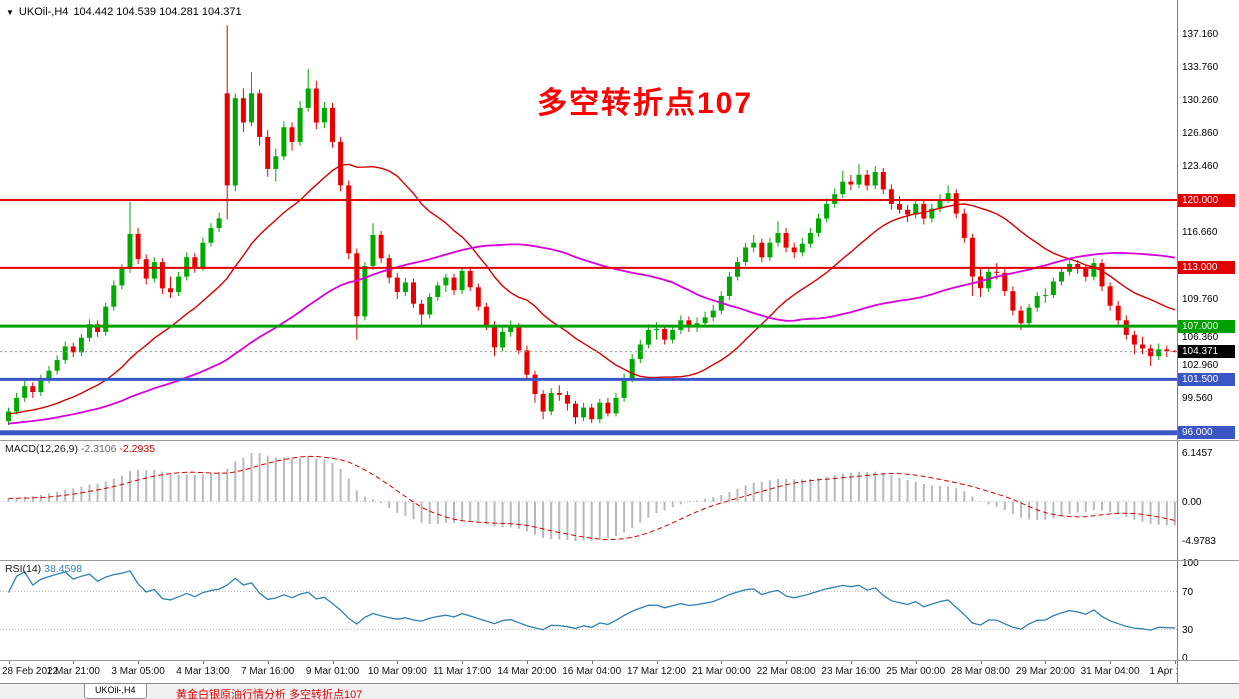 Image resolution: width=1239 pixels, height=699 pixels. Describe the element at coordinates (138, 671) in the screenshot. I see `time-axis-label: 3 Mar 05:00` at that location.